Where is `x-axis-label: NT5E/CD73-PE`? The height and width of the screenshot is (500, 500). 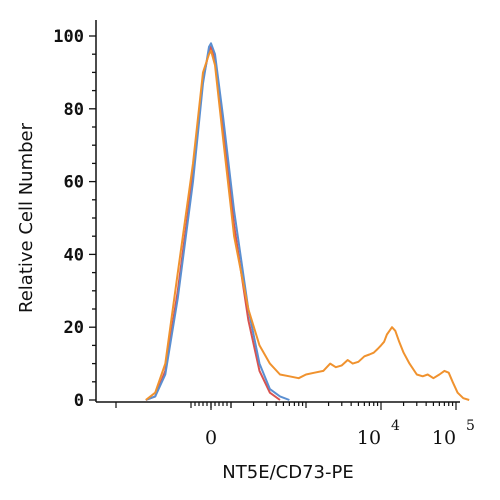 x-axis-label: NT5E/CD73-PE is located at coordinates (287, 472).